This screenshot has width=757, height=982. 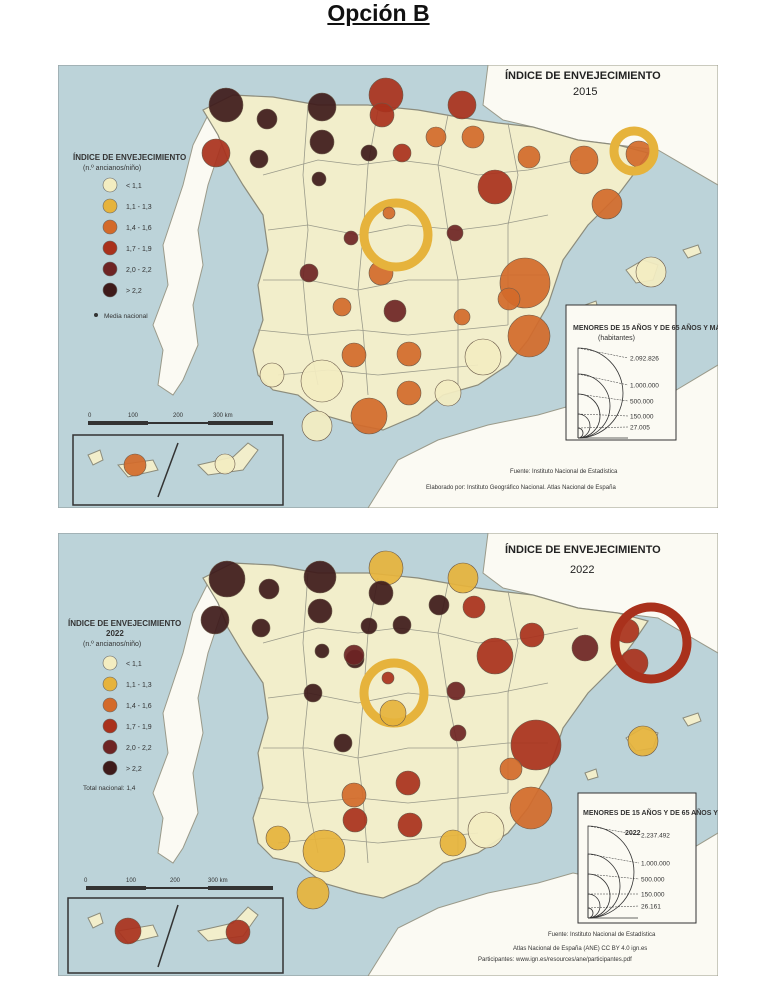 What do you see at coordinates (644, 359) in the screenshot?
I see `size-value: 2.092.826` at bounding box center [644, 359].